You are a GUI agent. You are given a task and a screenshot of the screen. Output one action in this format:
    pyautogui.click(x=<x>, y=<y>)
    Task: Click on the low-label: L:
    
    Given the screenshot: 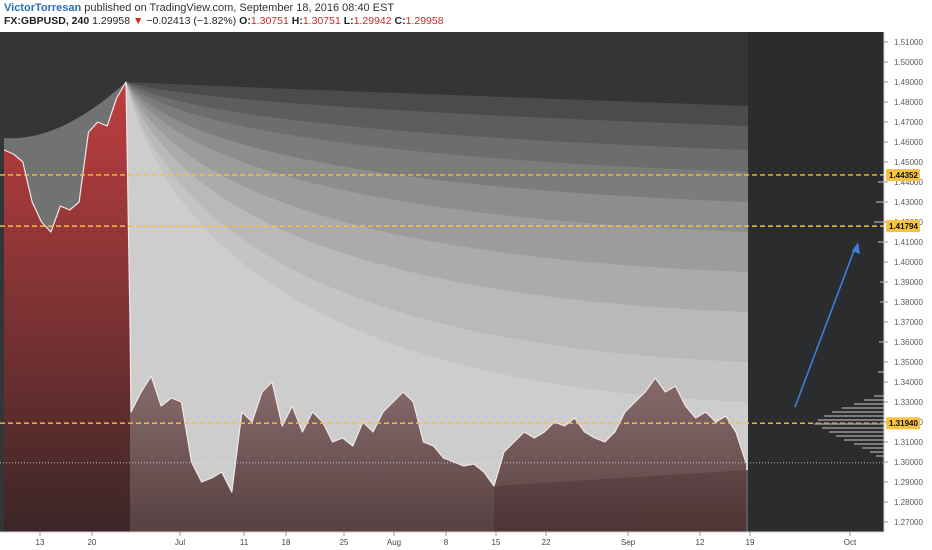 What is the action you would take?
    pyautogui.click(x=348, y=21)
    